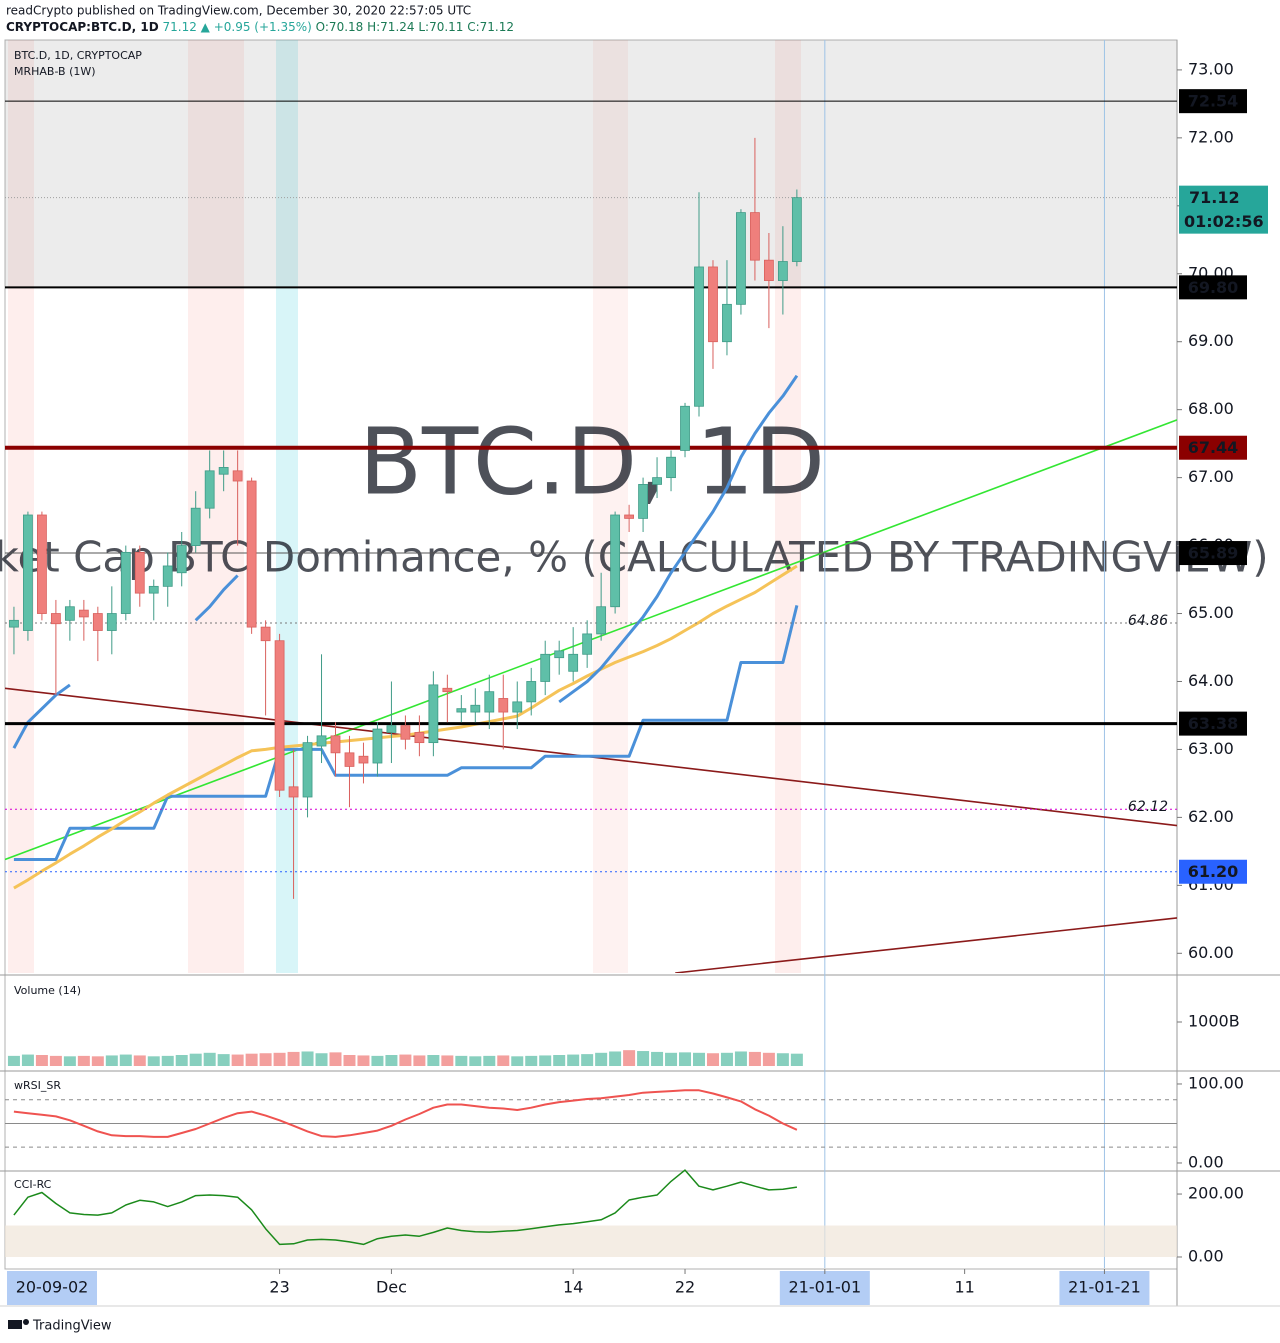 The width and height of the screenshot is (1280, 1343). I want to click on x-tick-label: 23, so click(279, 1287).